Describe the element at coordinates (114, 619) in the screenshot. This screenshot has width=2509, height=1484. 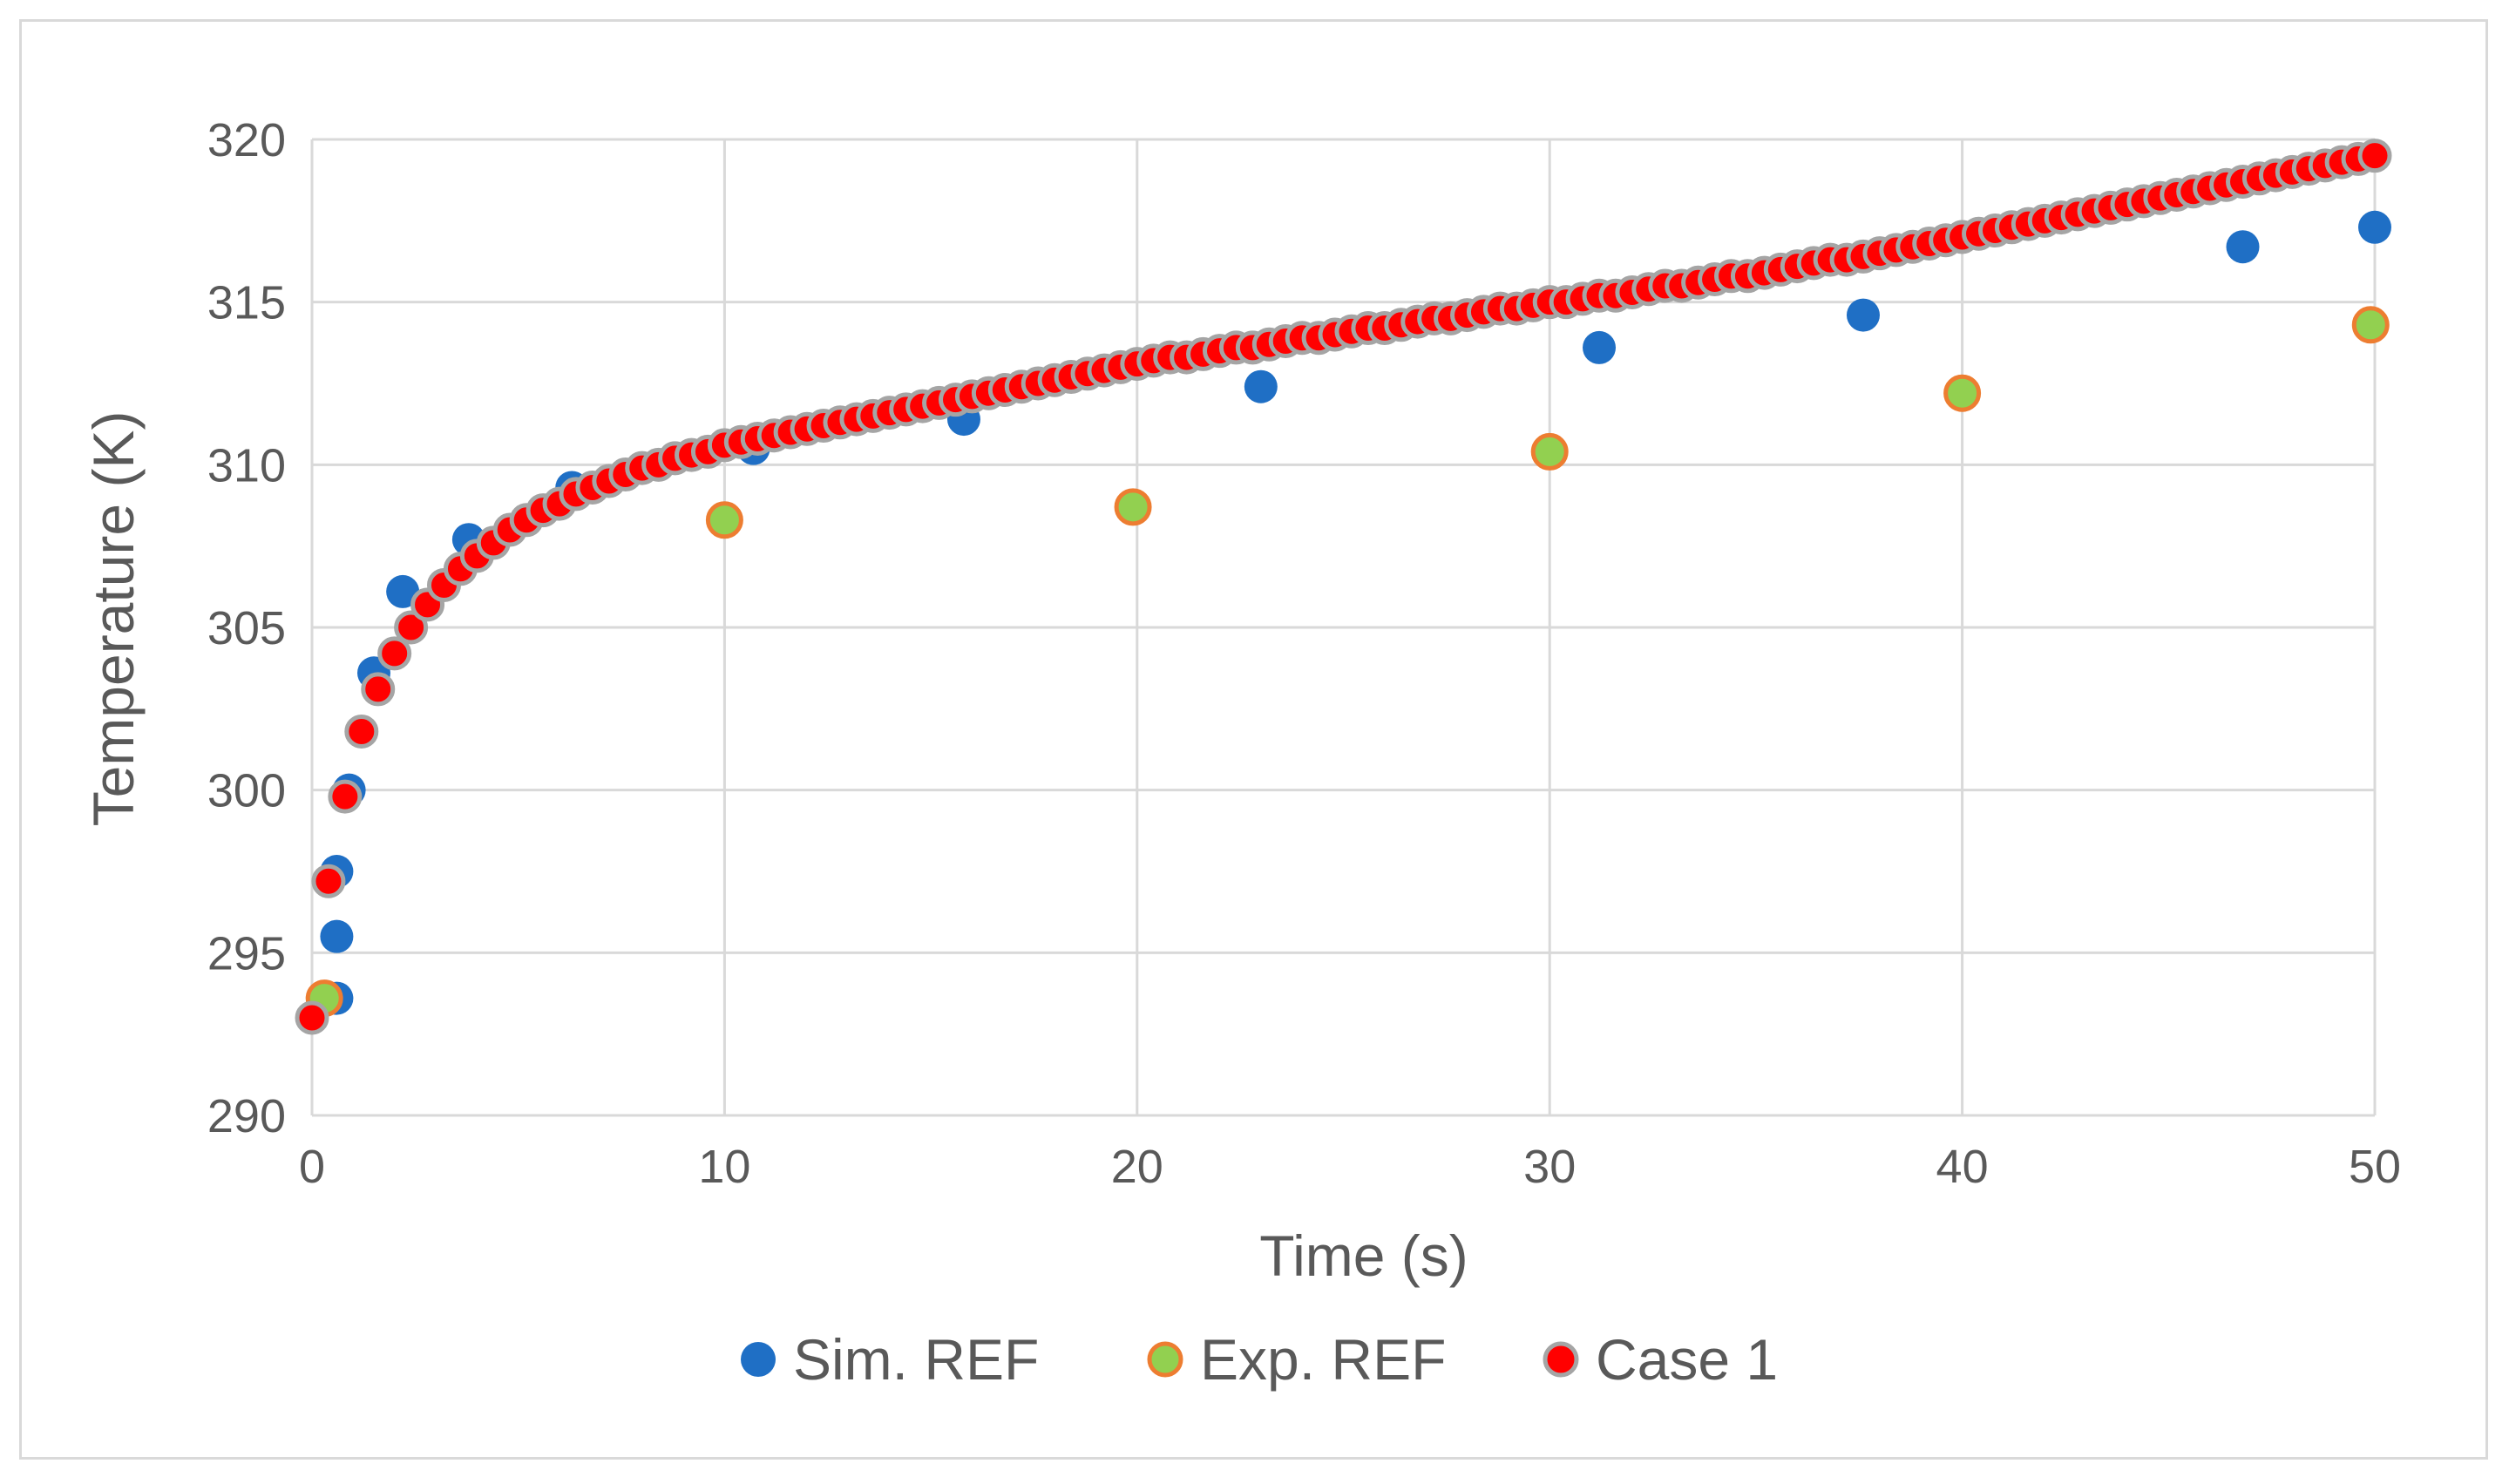
I see `y-axis-title: Temperature (K)` at that location.